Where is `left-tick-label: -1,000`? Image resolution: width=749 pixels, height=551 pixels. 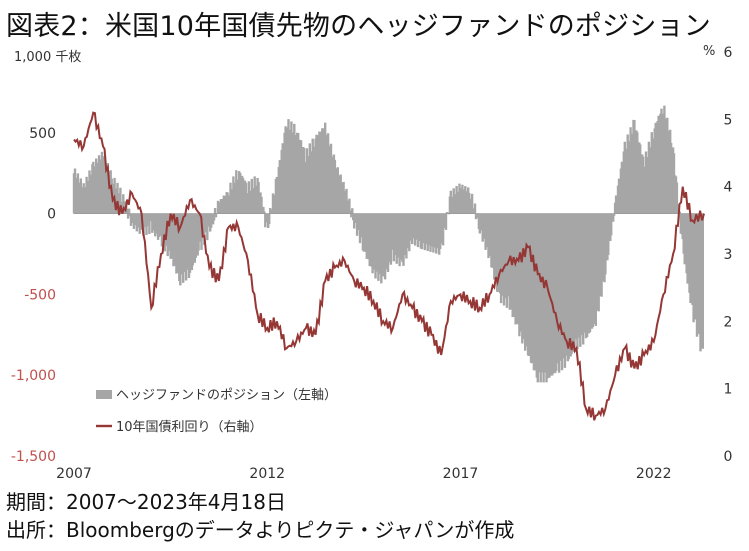
left-tick-label: -1,000 is located at coordinates (33, 376).